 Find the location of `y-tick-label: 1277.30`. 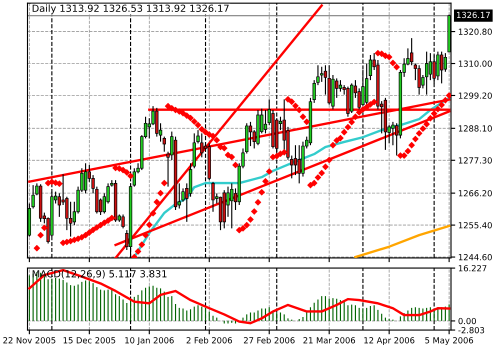

y-tick-label: 1277.30 is located at coordinates (475, 160).